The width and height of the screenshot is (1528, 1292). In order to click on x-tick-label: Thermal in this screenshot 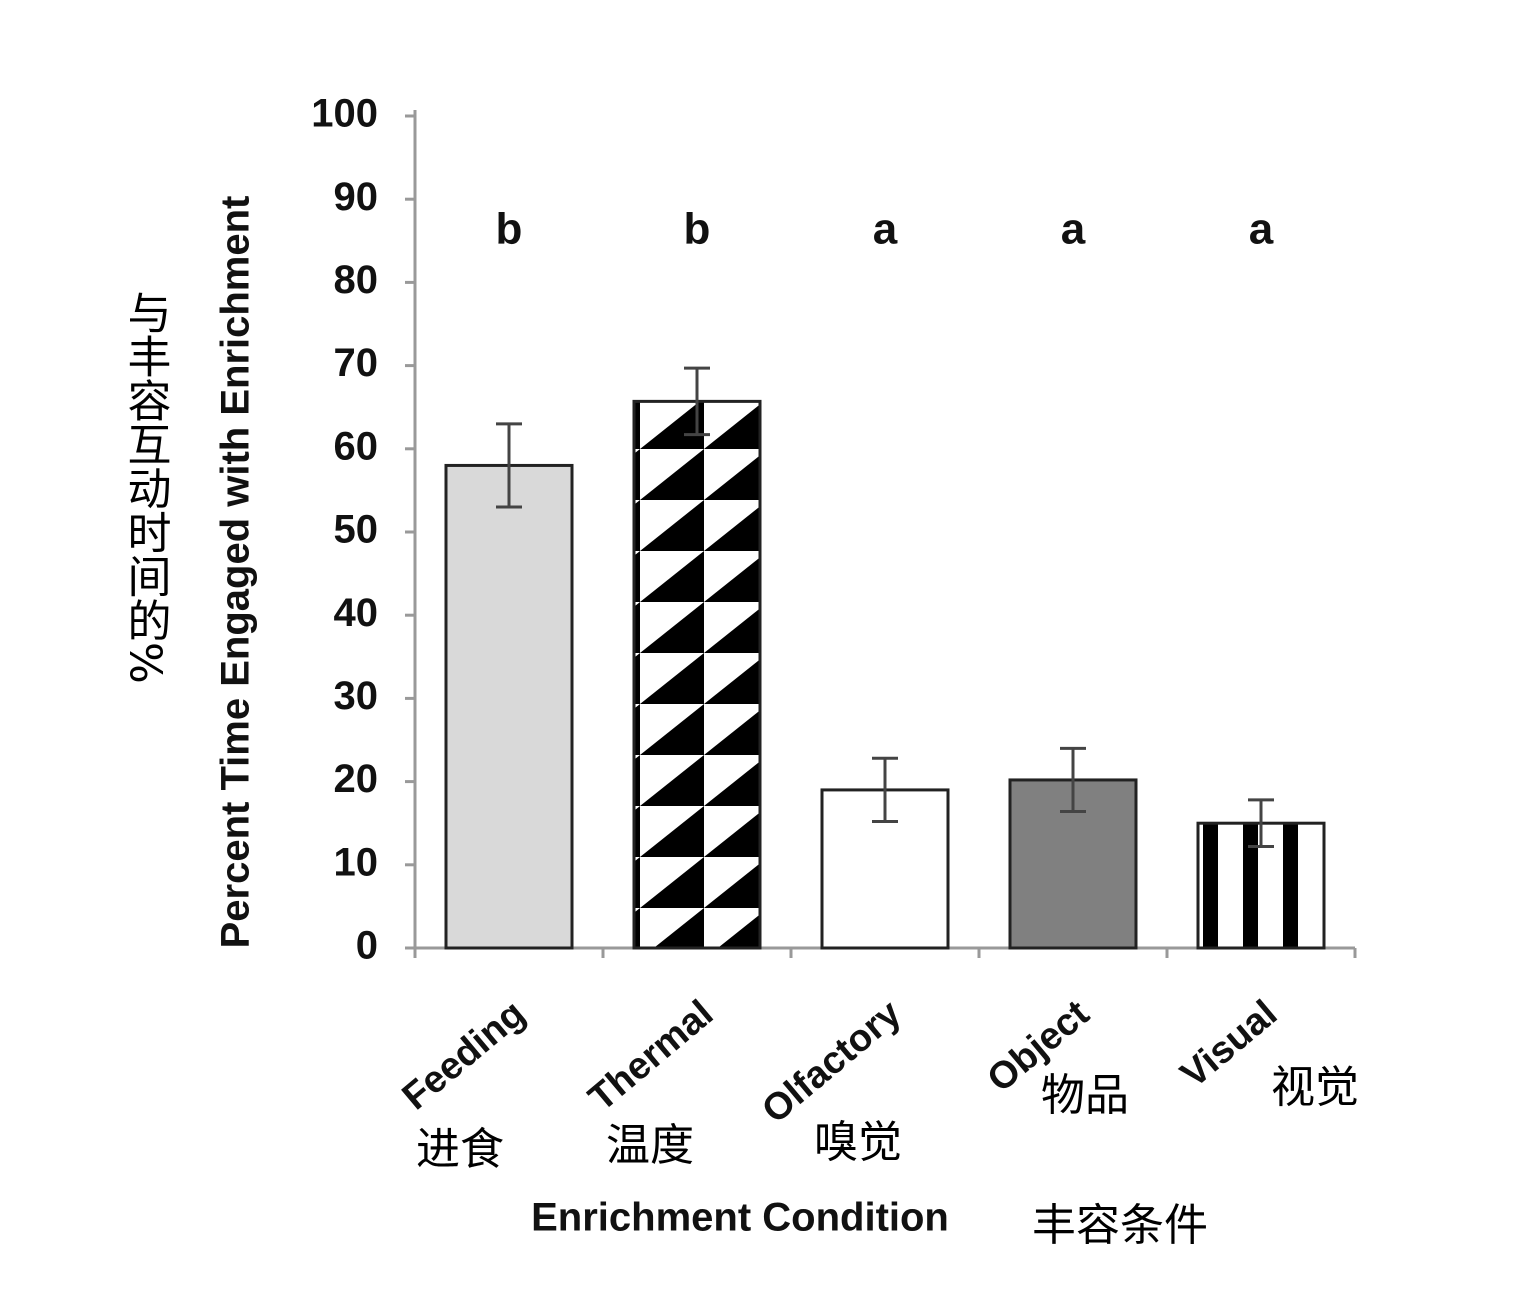, I will do `click(651, 1055)`.